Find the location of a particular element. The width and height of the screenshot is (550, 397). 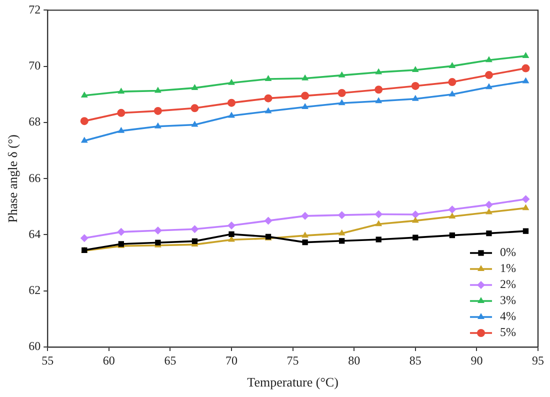

y-tick-label: 72 is located at coordinates (34, 9).